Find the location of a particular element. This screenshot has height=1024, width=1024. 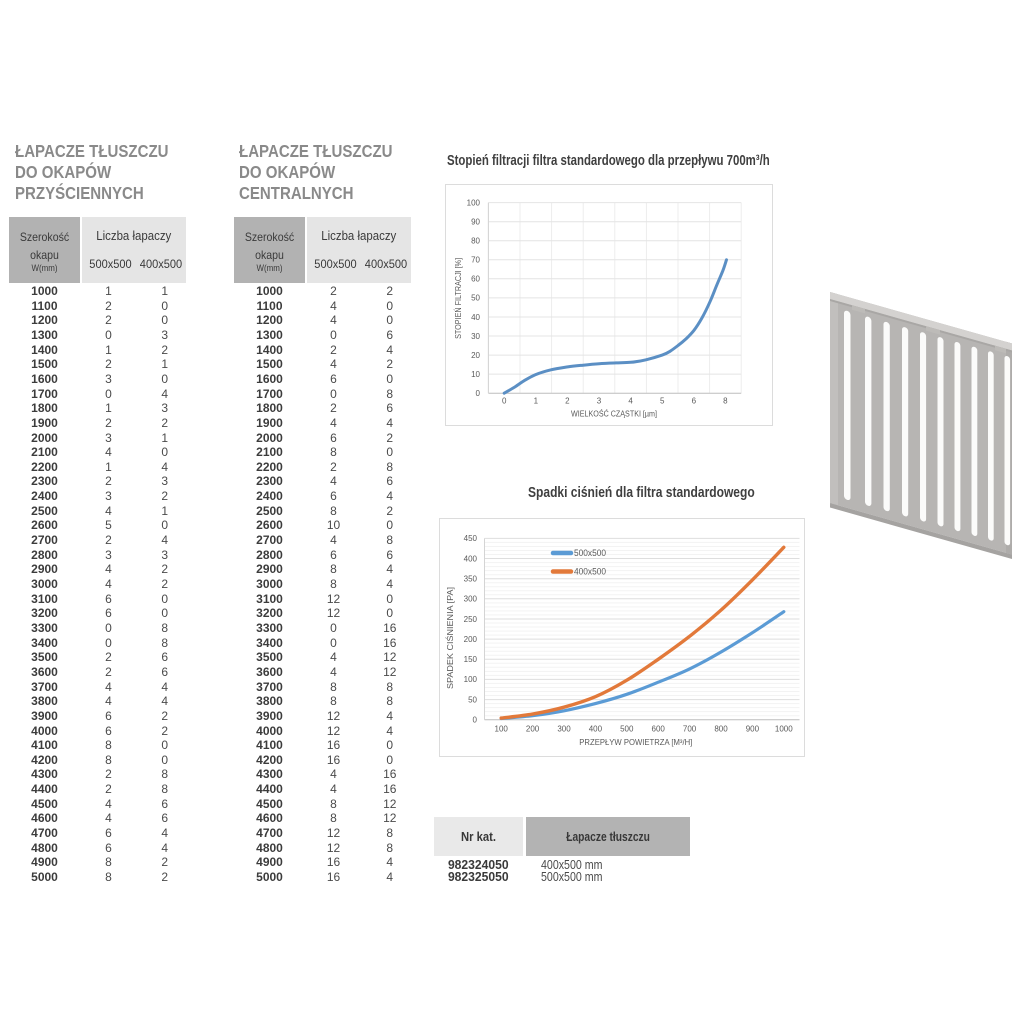

svg-text: 80 is located at coordinates (475, 241).